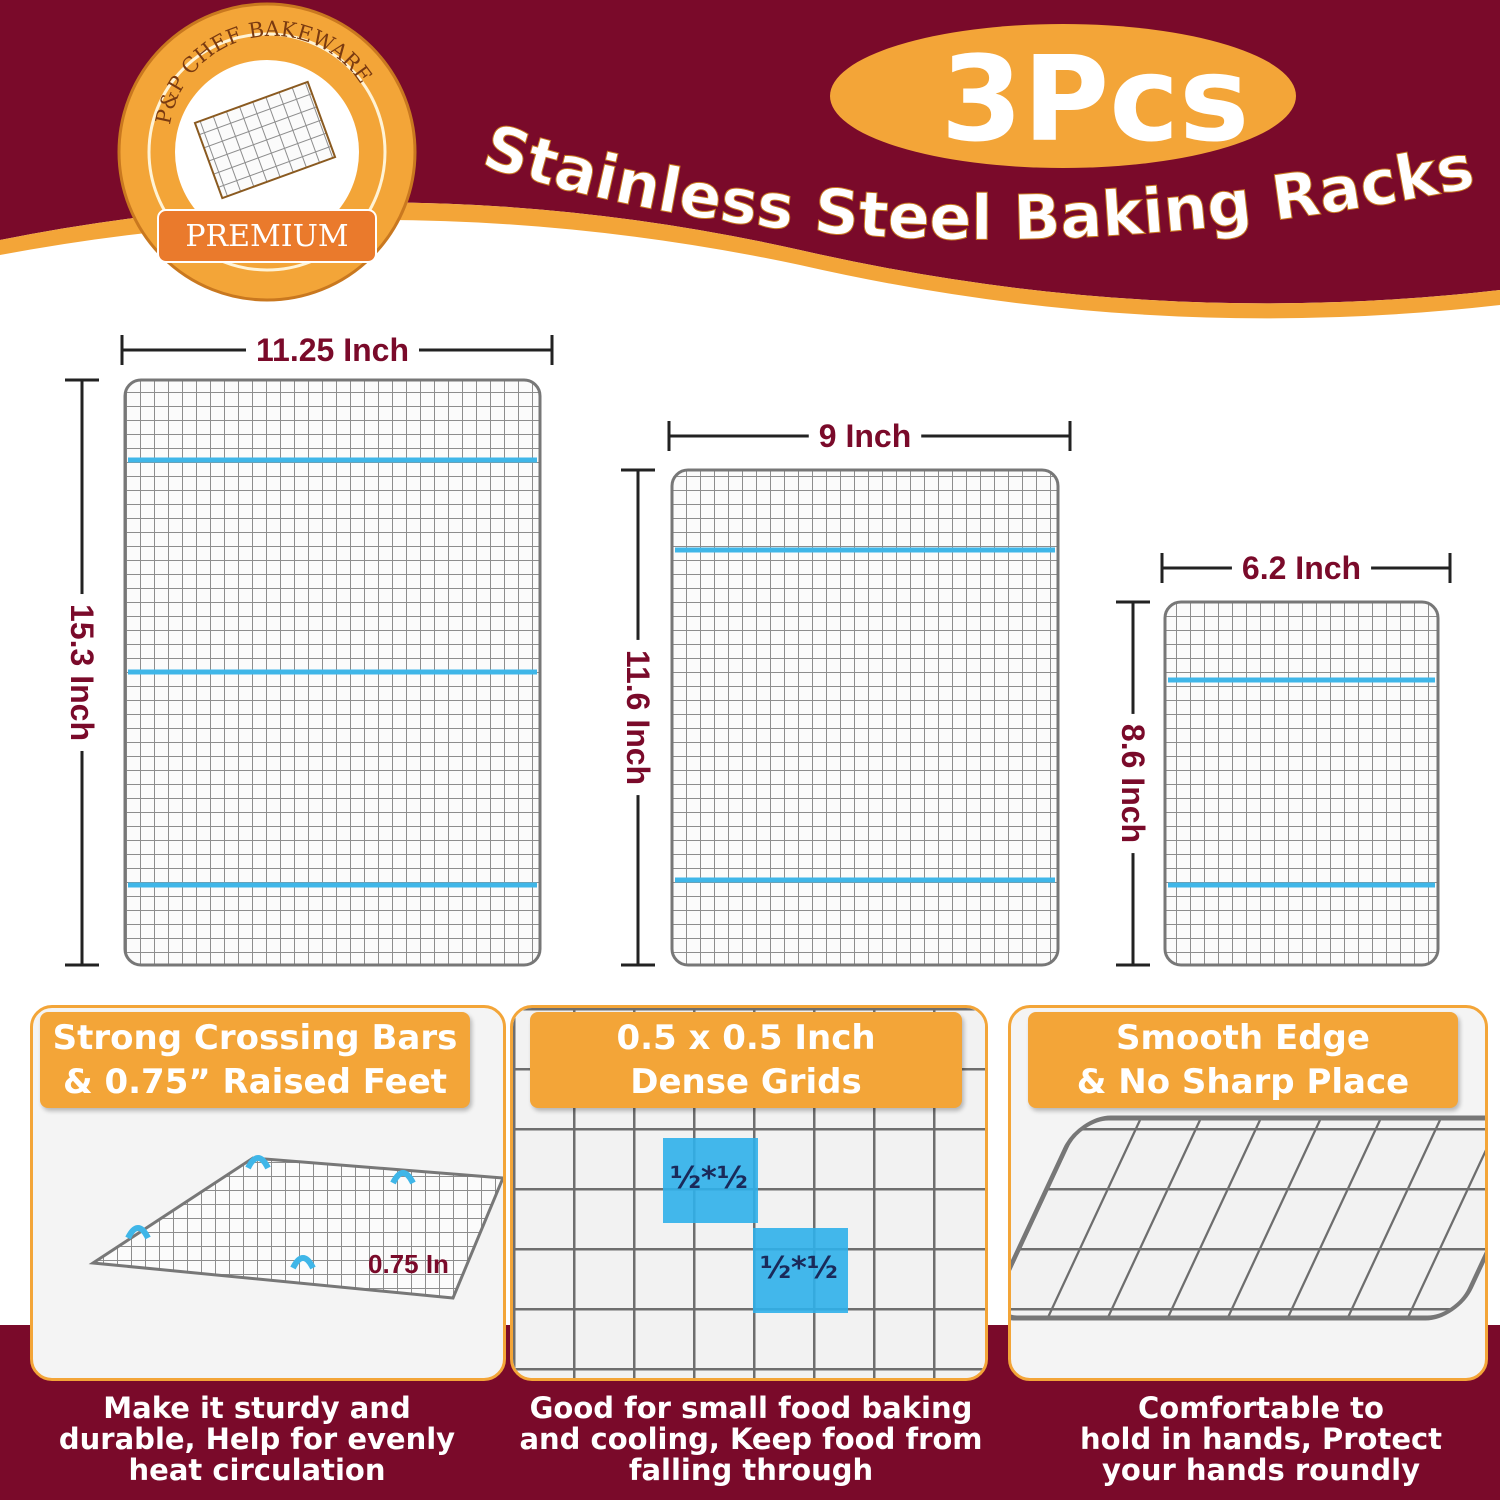 The image size is (1500, 1500). Describe the element at coordinates (1243, 1060) in the screenshot. I see `feature-label-edge: Smooth Edge & No Sharp Place` at that location.